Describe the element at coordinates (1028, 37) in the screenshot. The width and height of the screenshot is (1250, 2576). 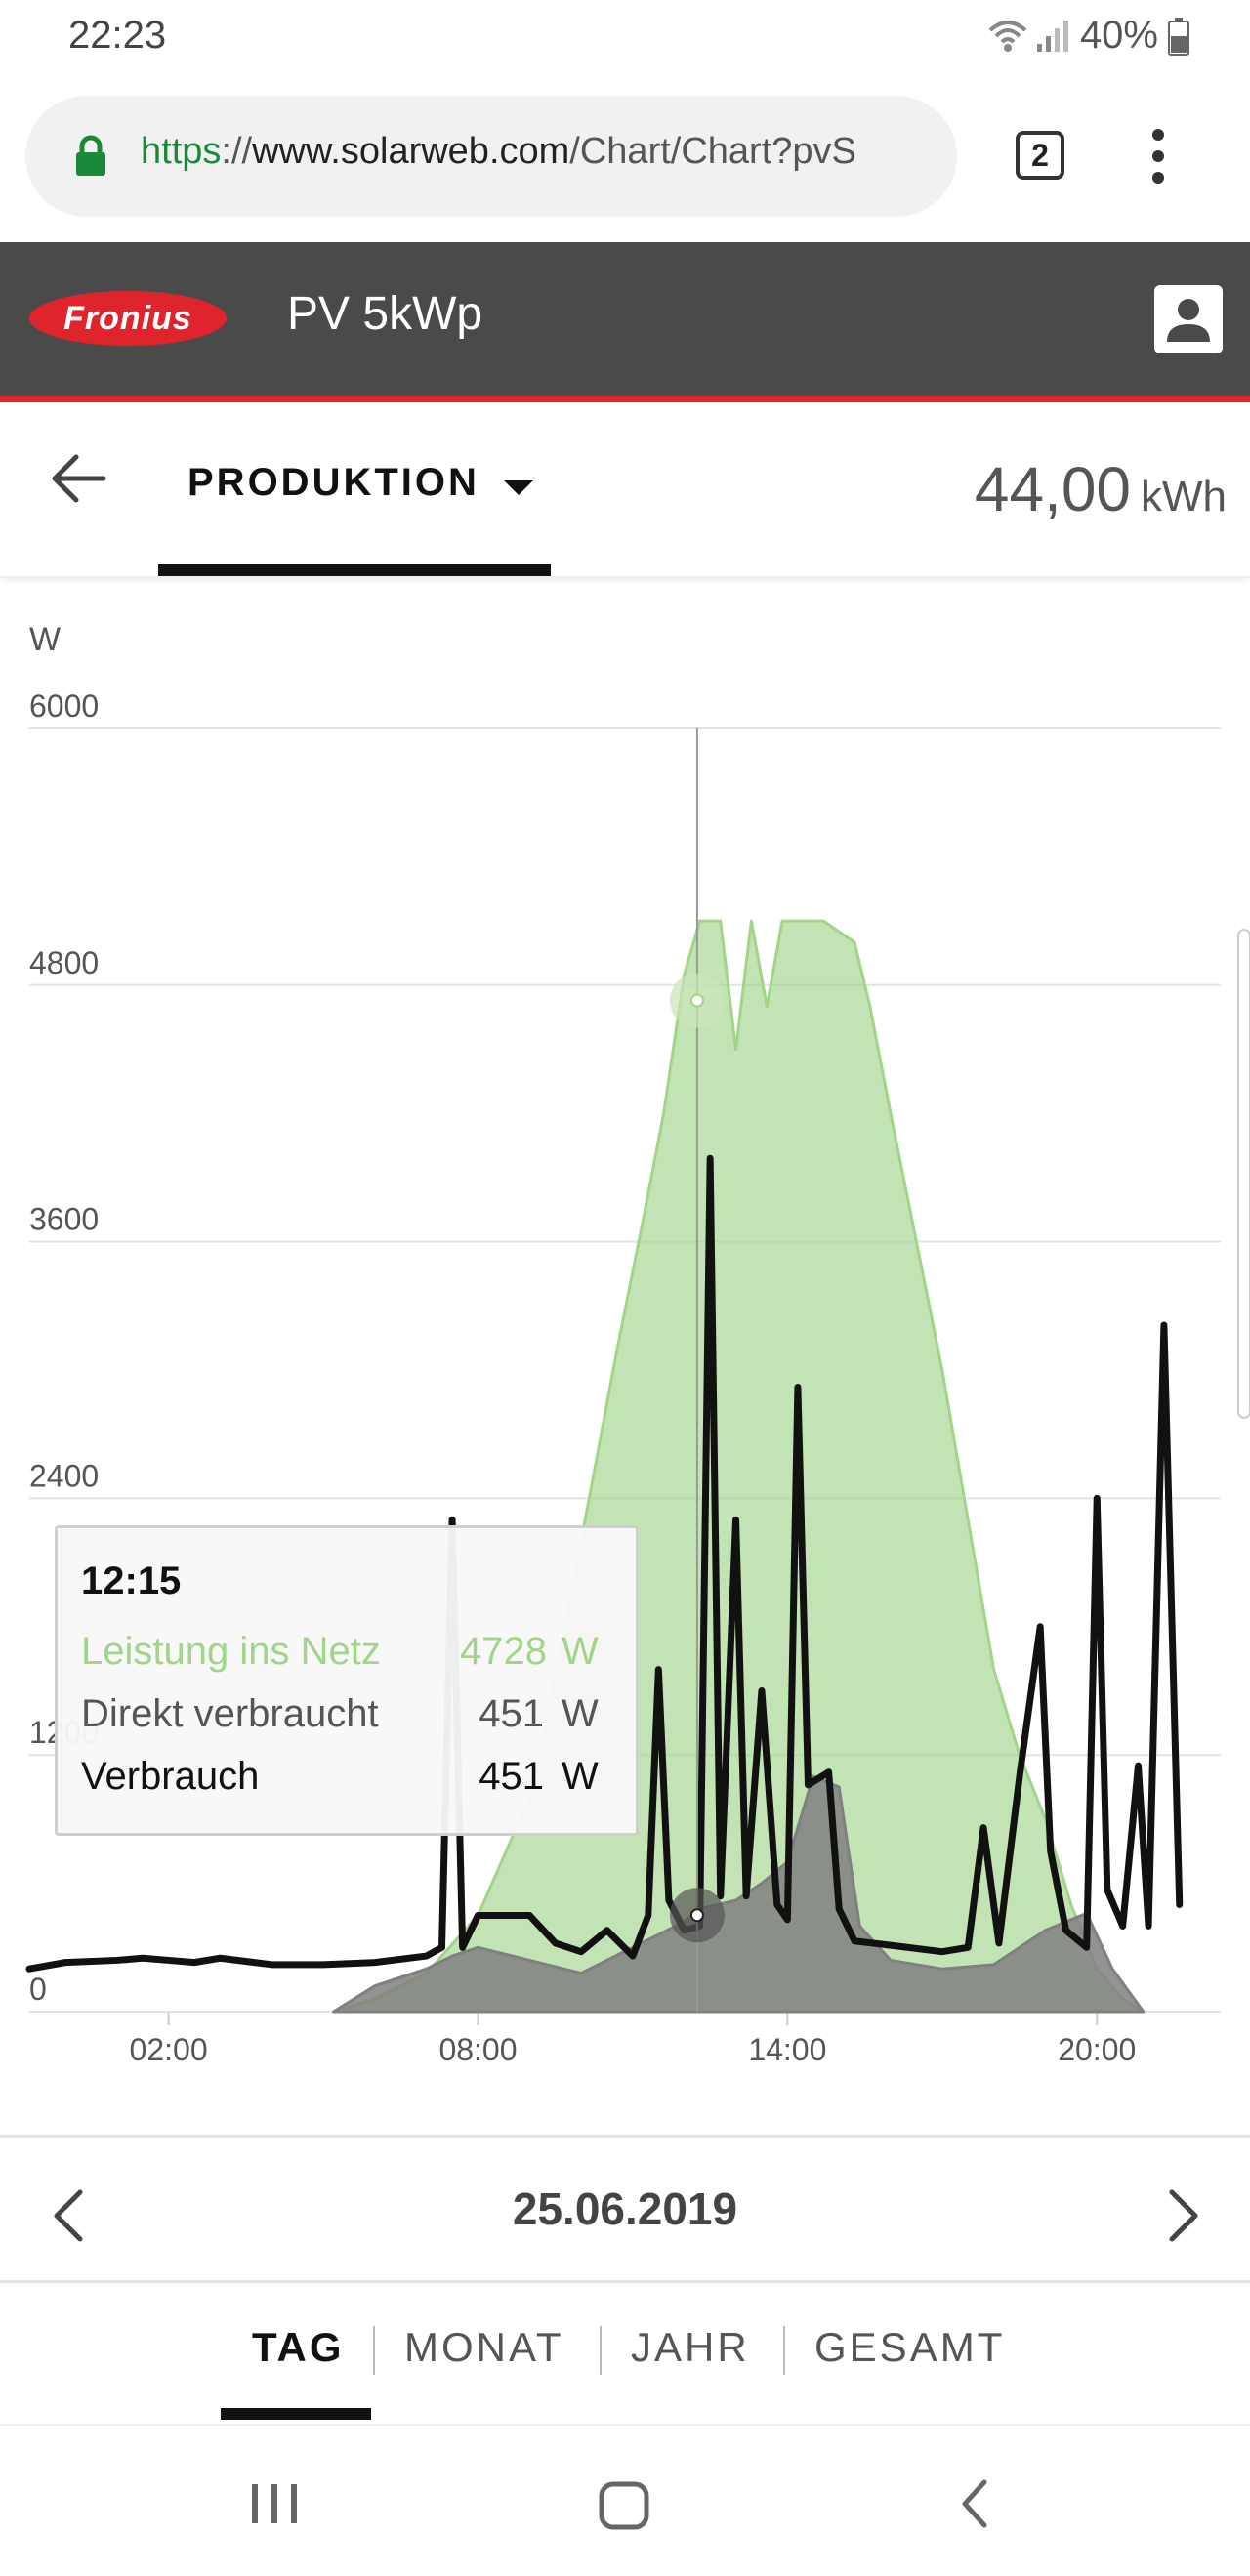
I see `status-icons` at that location.